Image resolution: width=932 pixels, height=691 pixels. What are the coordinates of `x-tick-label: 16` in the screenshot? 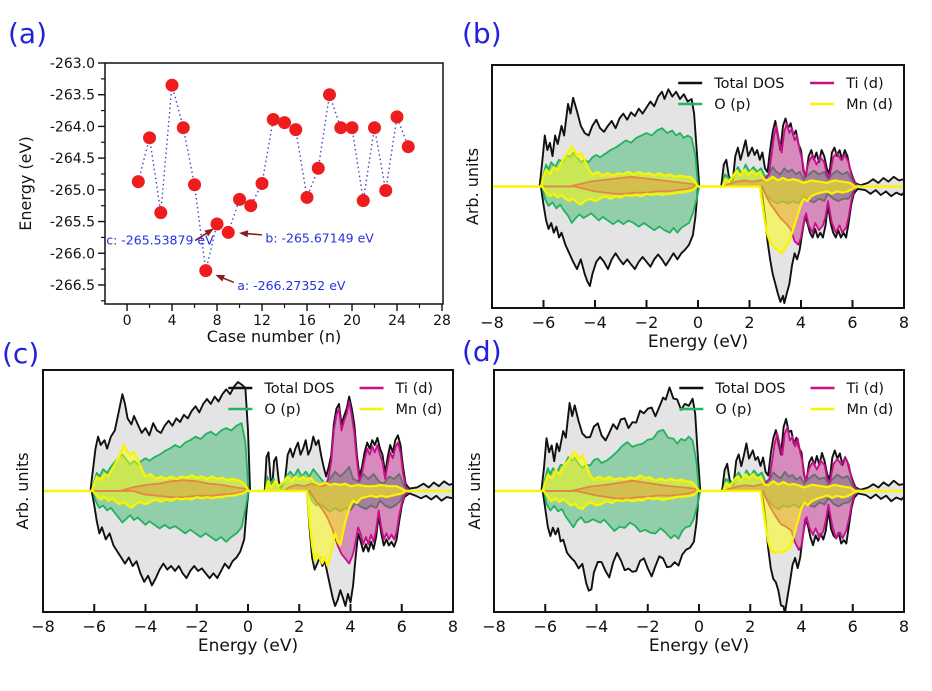 It's located at (307, 321).